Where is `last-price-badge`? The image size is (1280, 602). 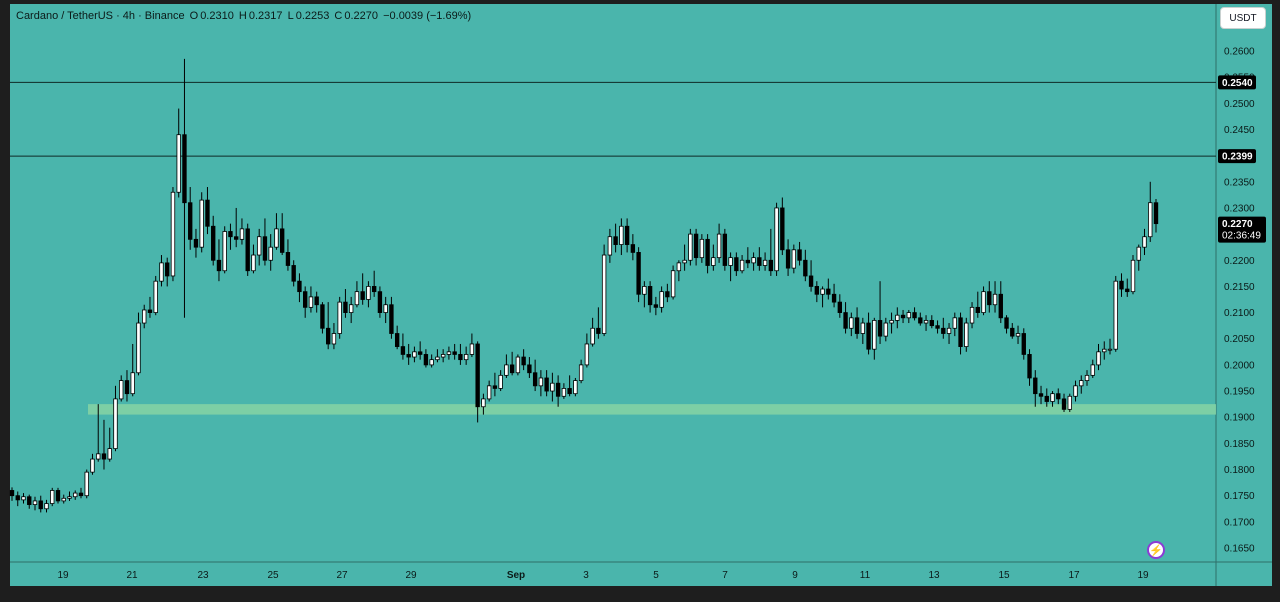 last-price-badge is located at coordinates (1242, 229).